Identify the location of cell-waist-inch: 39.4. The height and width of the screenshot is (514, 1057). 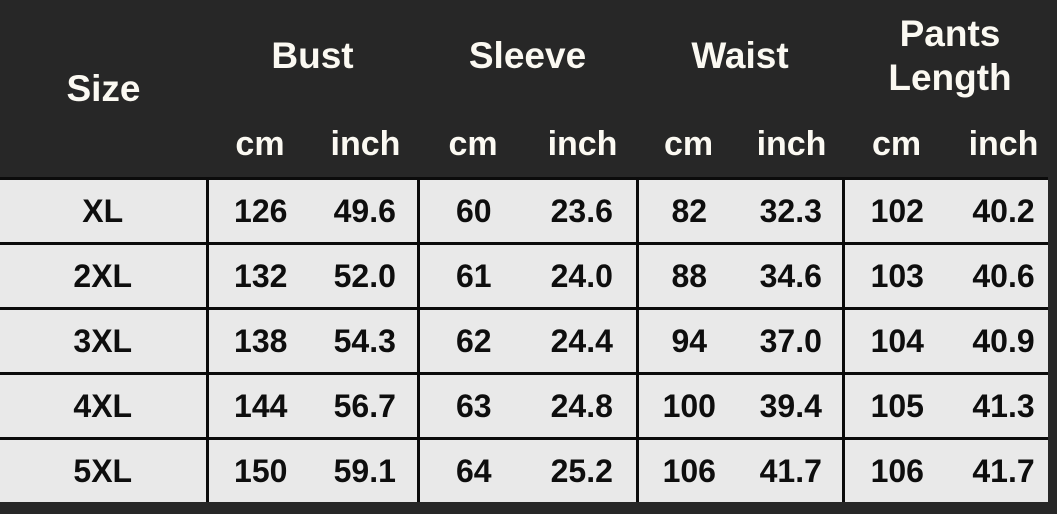
(792, 405).